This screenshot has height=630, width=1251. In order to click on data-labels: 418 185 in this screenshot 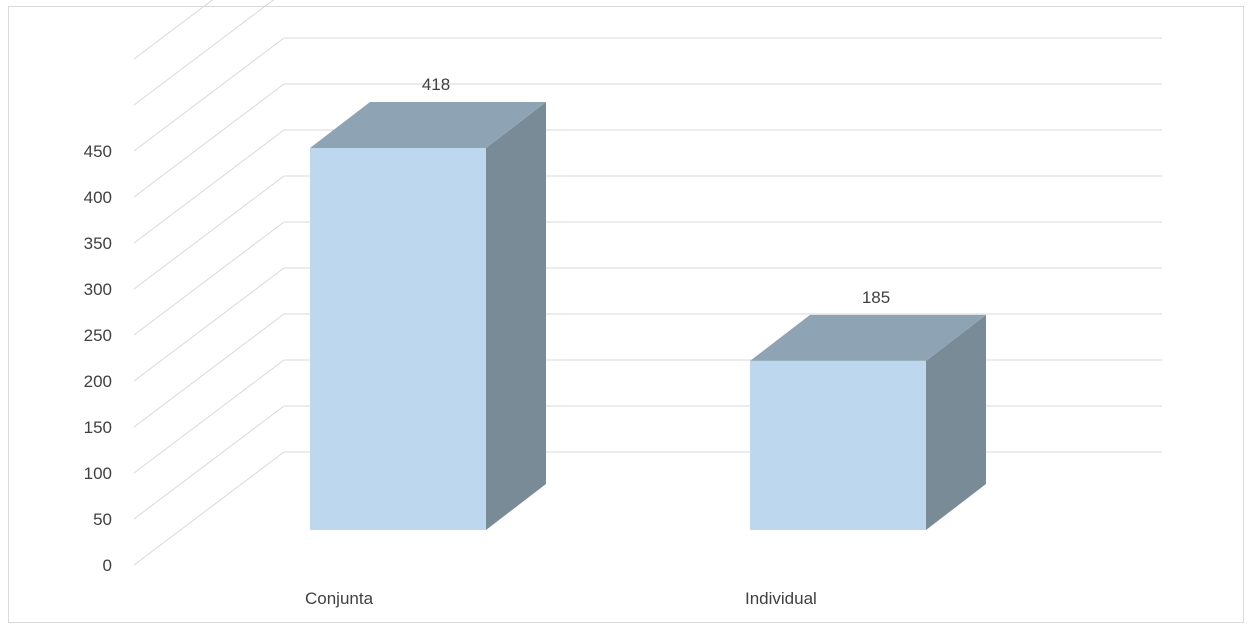, I will do `click(656, 191)`.